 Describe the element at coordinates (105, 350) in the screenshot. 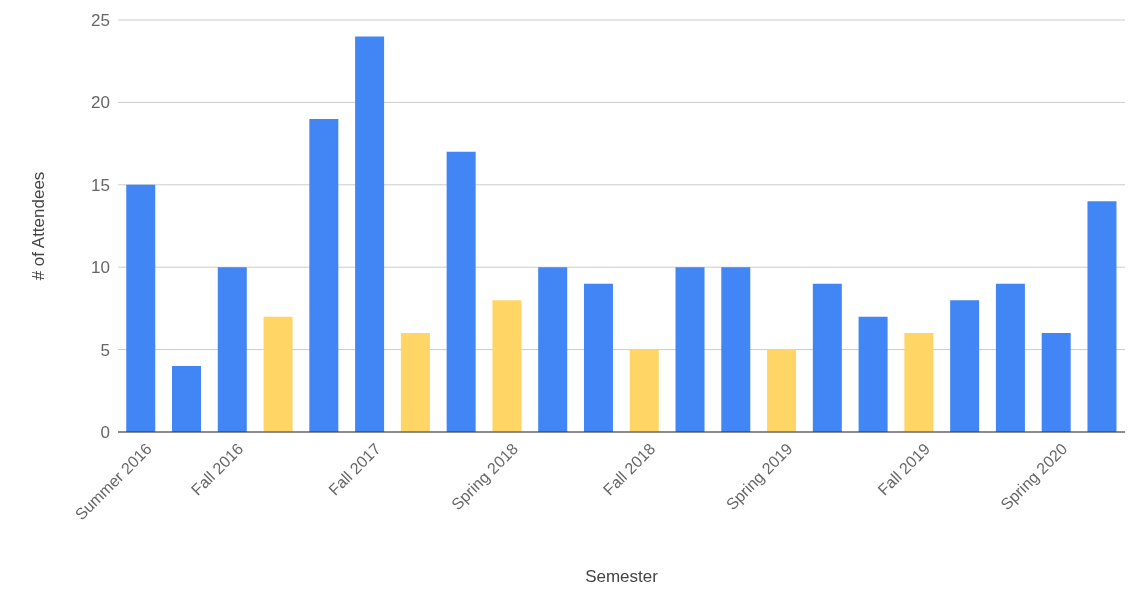

I see `y-tick-label: 5` at that location.